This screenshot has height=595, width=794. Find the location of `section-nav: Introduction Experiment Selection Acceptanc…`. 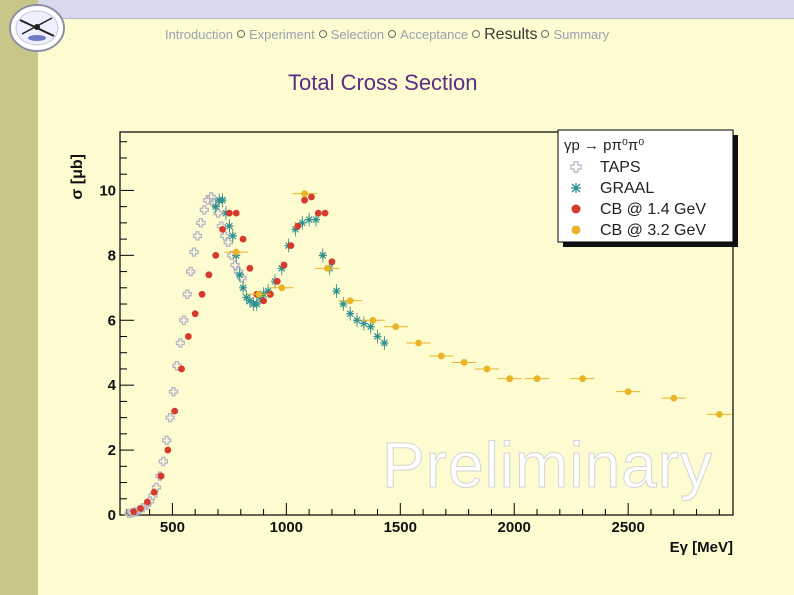

section-nav: Introduction Experiment Selection Acceptanc… is located at coordinates (387, 35).